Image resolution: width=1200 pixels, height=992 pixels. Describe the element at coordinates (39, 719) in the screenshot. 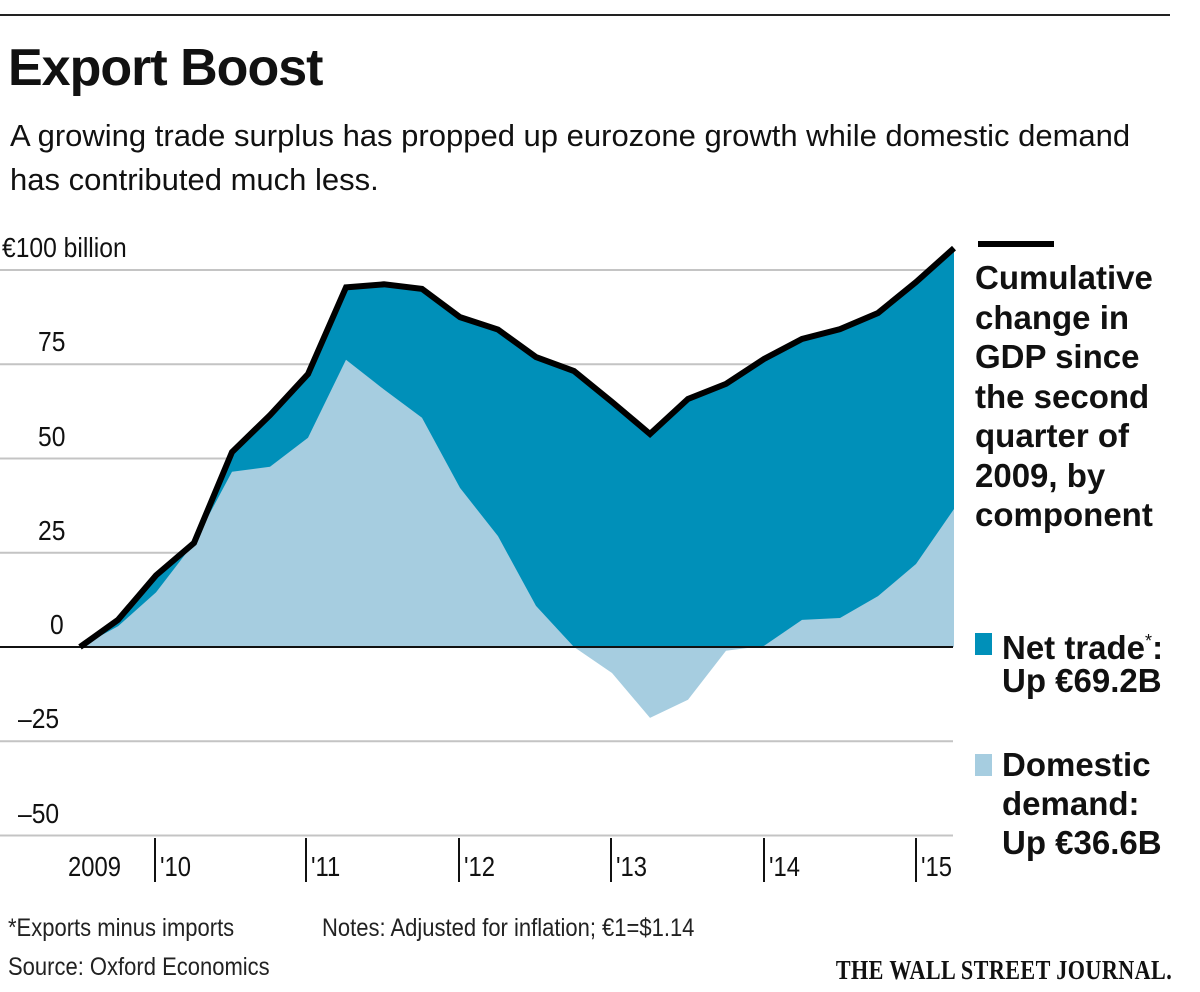

I see `y-tick-label: –25` at that location.